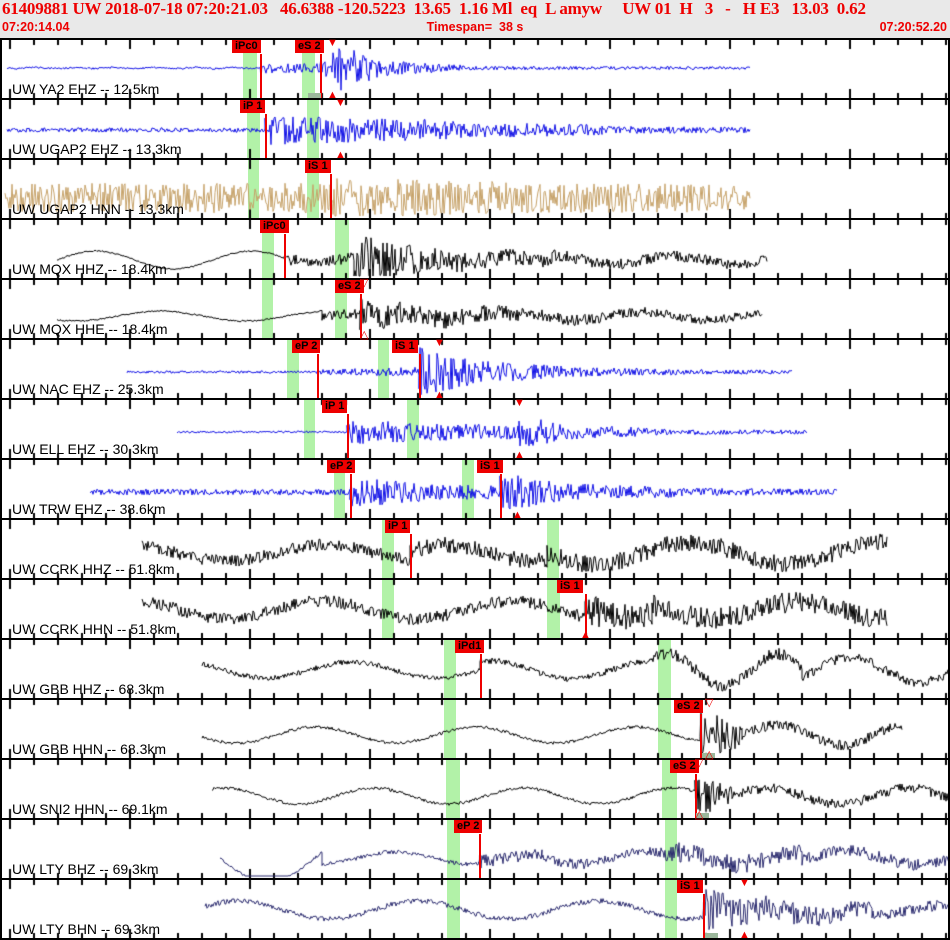  Describe the element at coordinates (475, 670) in the screenshot. I see `trace-row: iPd1 UW GBB HHZ -- 68.3km` at that location.